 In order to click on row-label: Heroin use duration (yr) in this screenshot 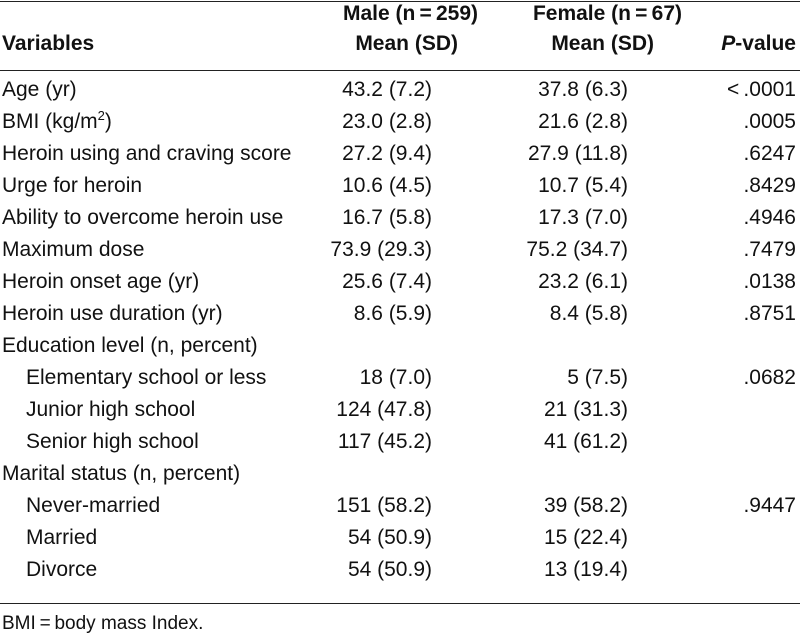, I will do `click(112, 314)`.